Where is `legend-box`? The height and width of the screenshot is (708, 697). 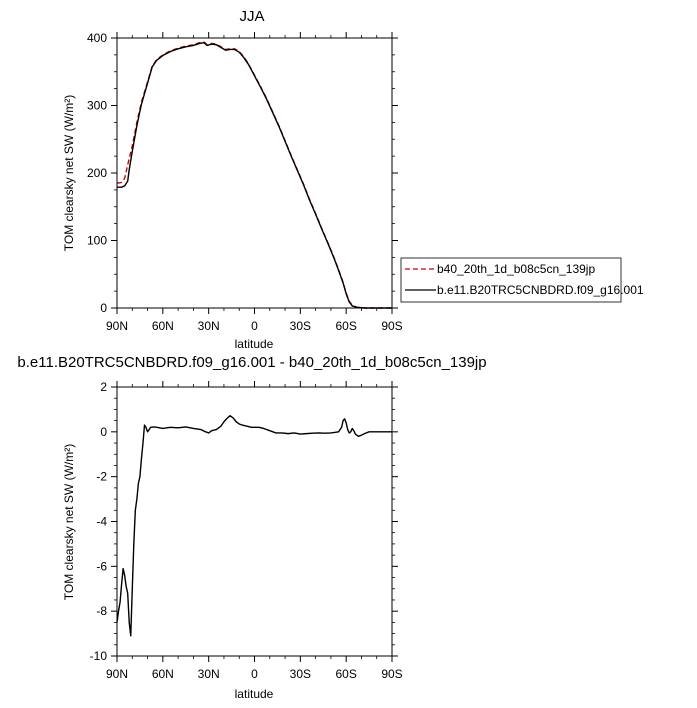 legend-box is located at coordinates (511, 280).